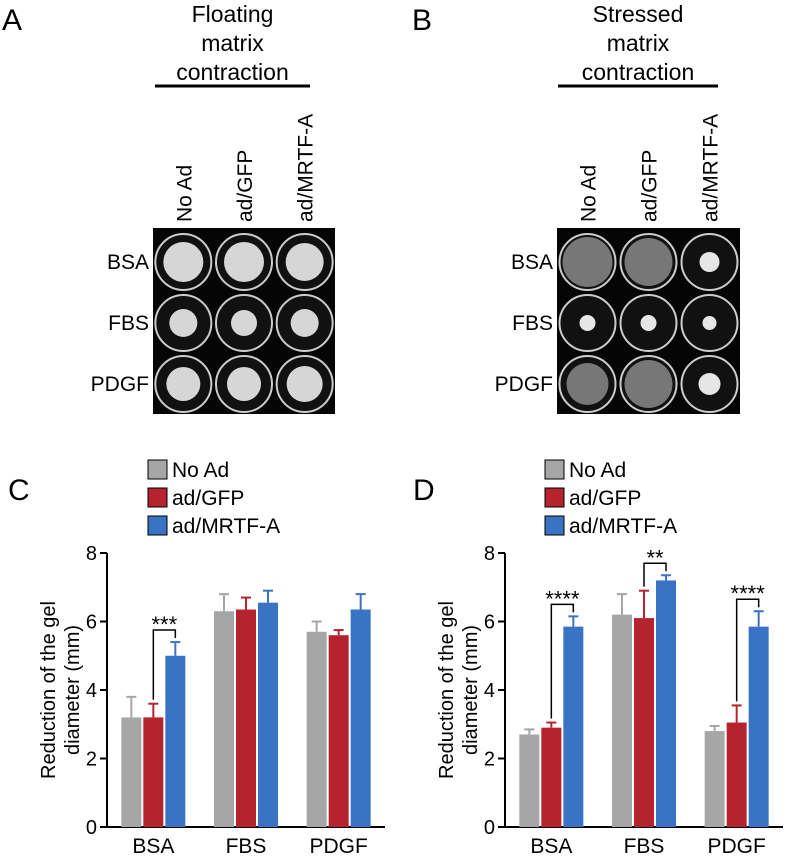 The height and width of the screenshot is (864, 797). What do you see at coordinates (233, 14) in the screenshot?
I see `panel-title: Floating` at bounding box center [233, 14].